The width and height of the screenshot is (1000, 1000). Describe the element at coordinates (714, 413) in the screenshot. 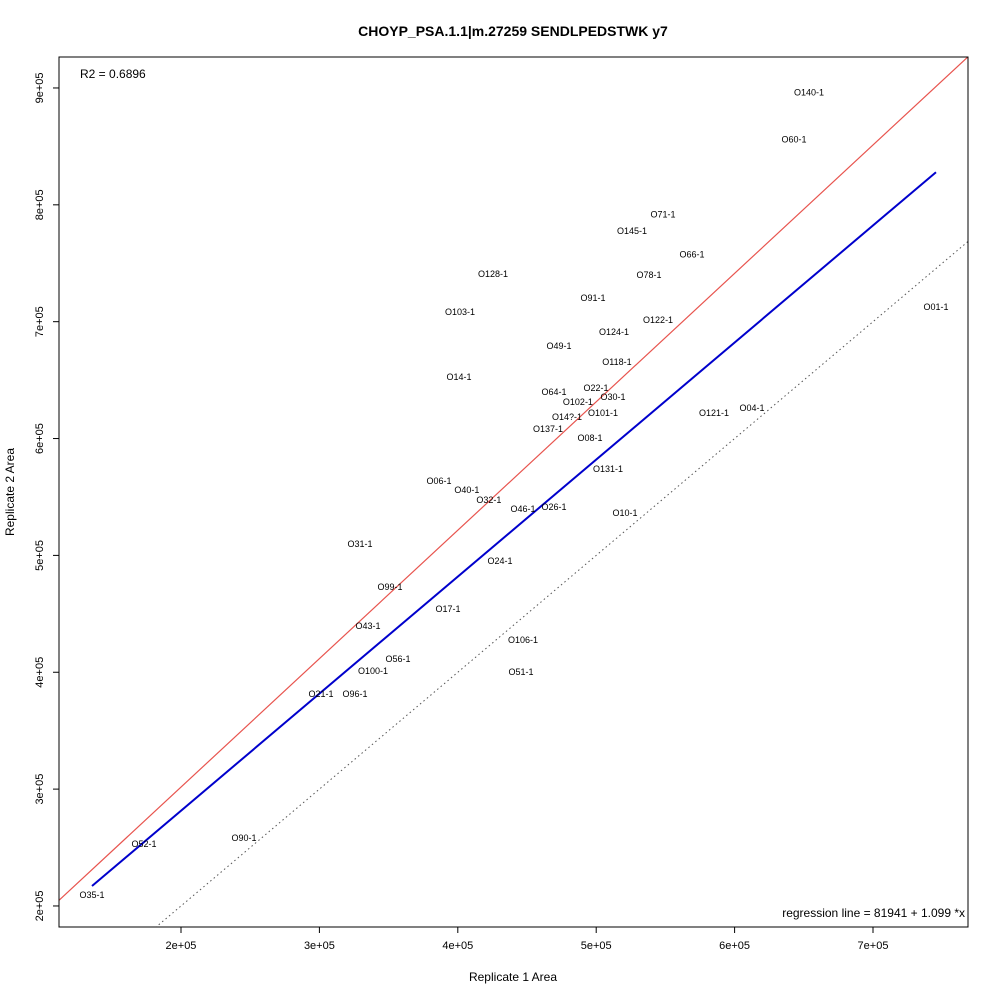

I see `point-label: O121-1` at that location.